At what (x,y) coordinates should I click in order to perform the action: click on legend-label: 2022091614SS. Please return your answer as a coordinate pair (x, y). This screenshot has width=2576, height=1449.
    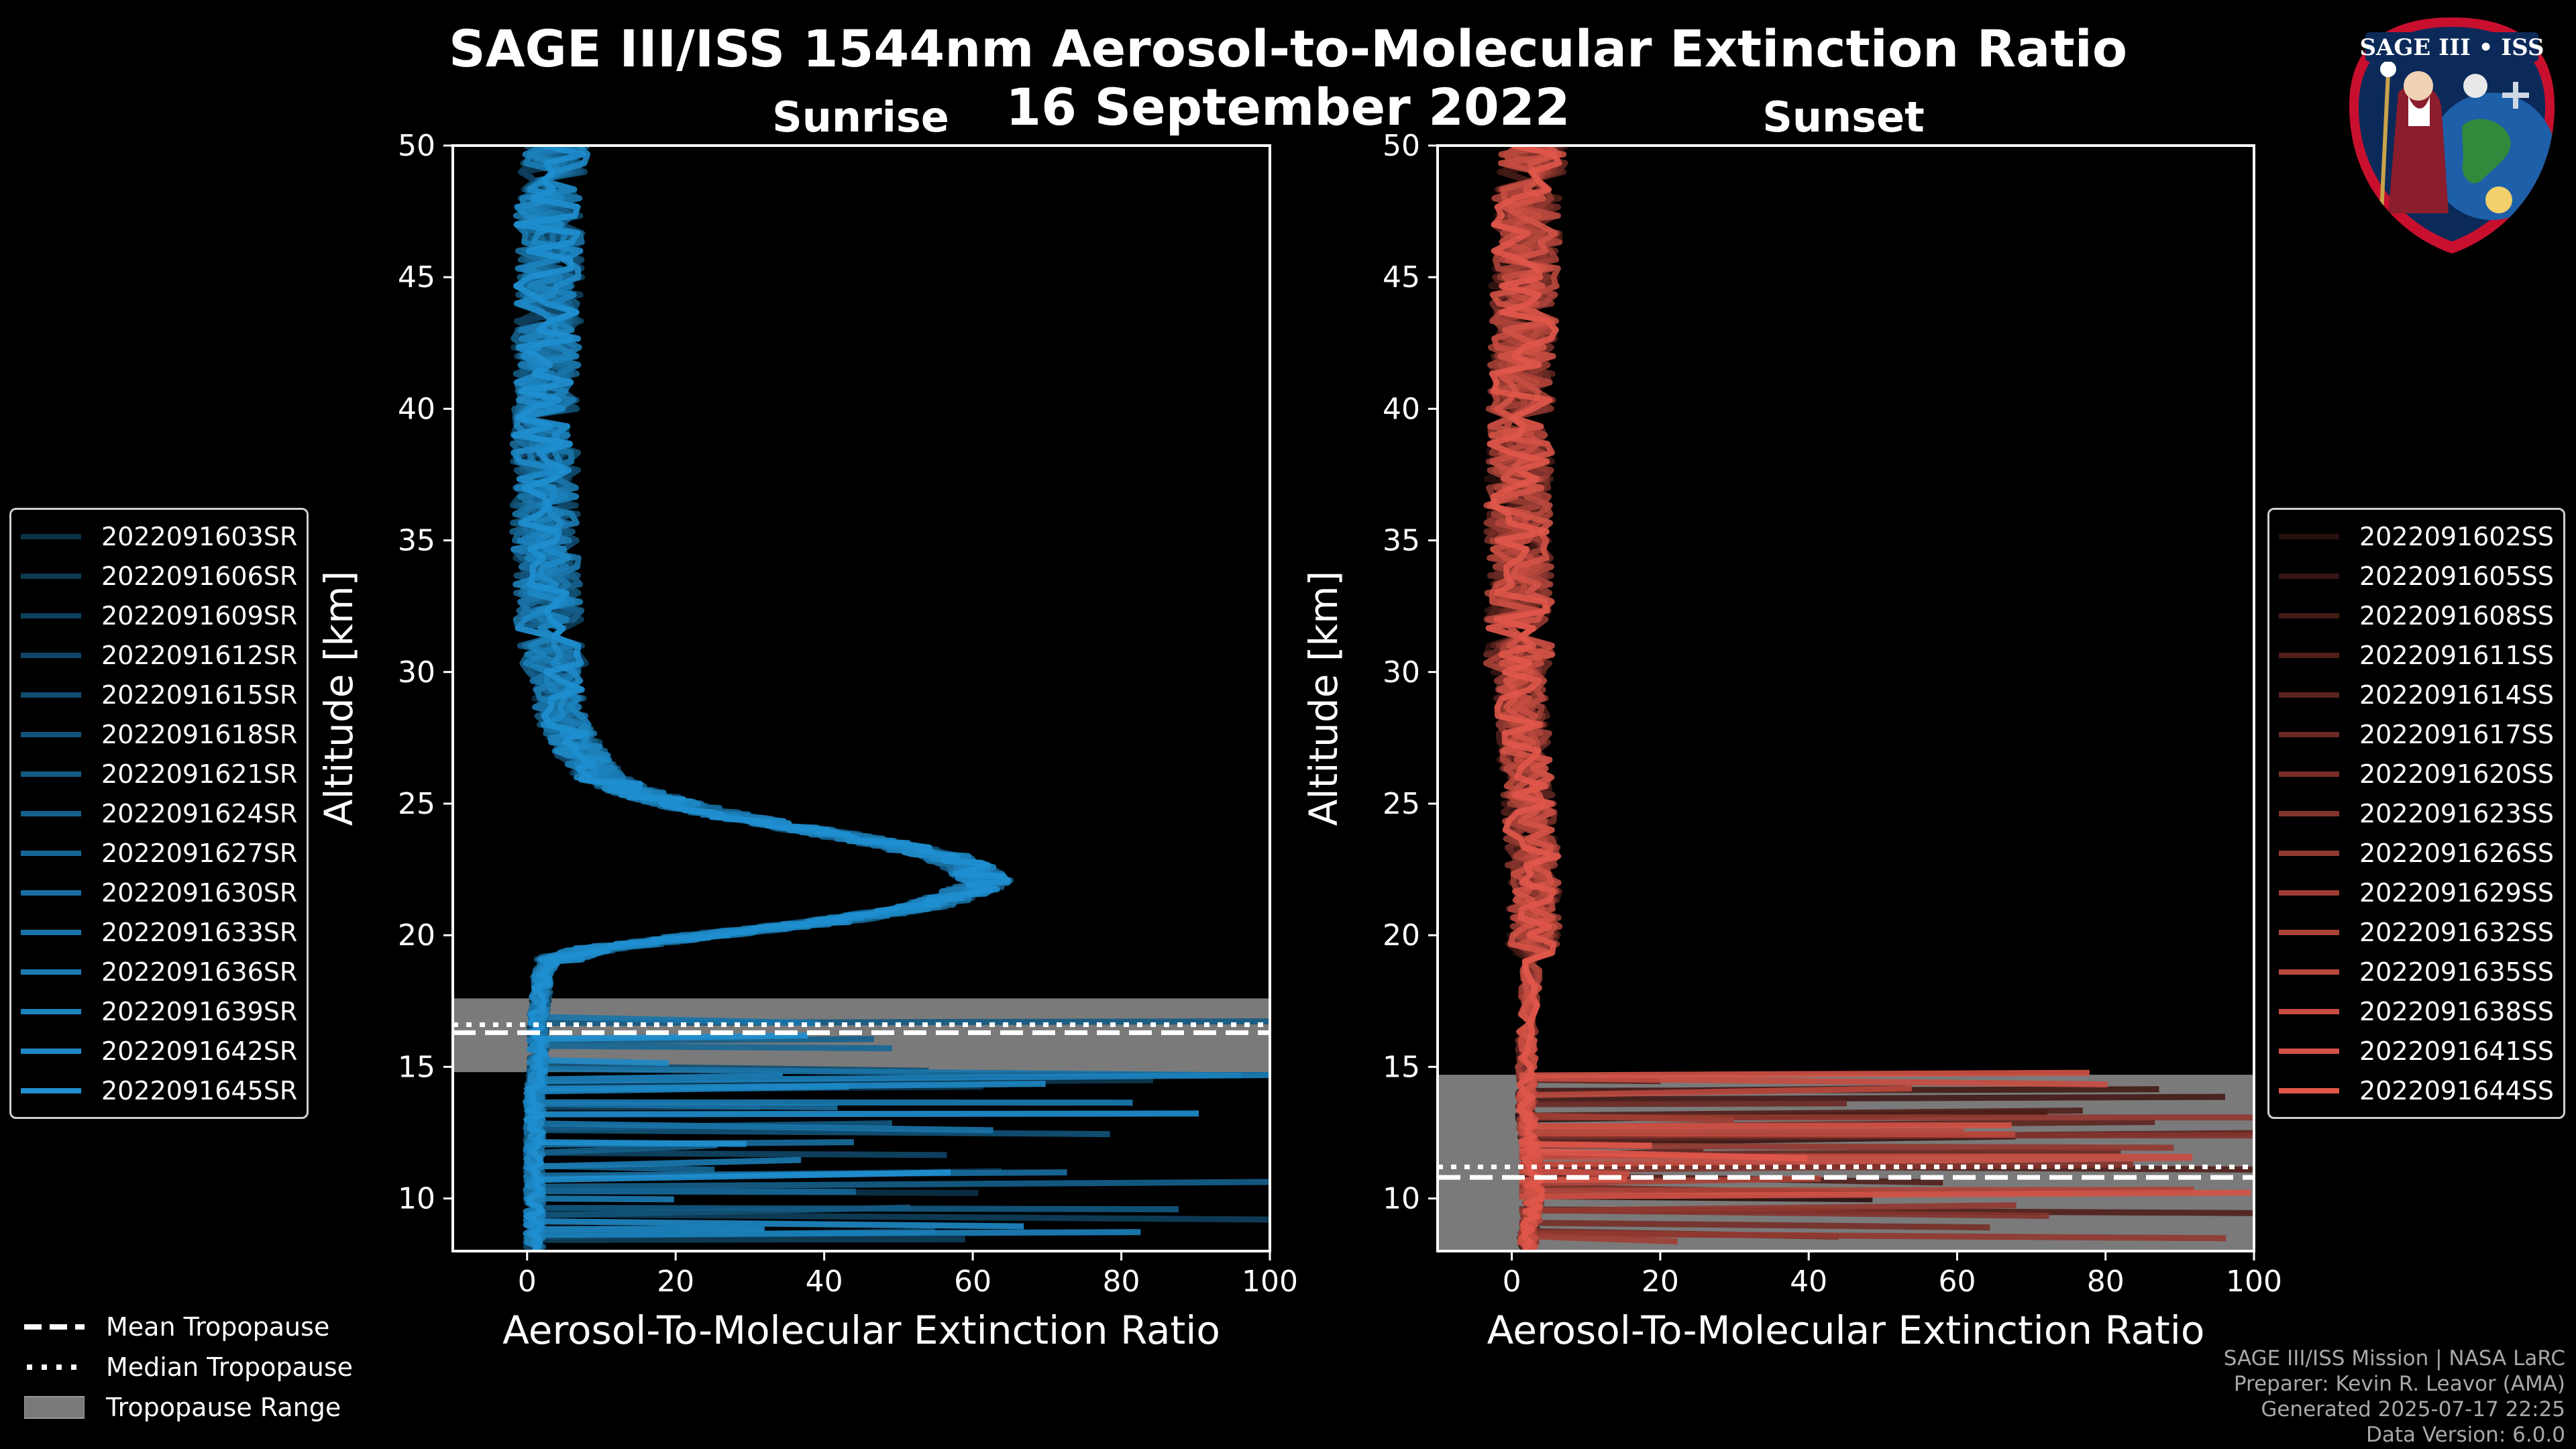
    Looking at the image, I should click on (2457, 695).